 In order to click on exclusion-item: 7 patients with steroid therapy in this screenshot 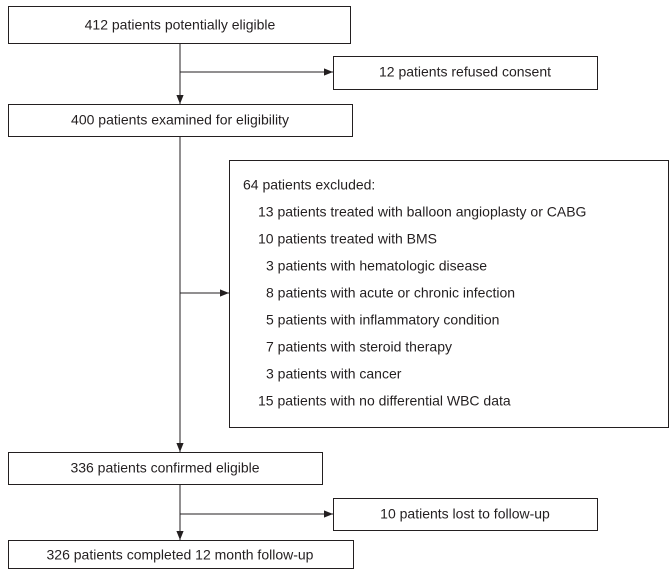, I will do `click(359, 347)`.